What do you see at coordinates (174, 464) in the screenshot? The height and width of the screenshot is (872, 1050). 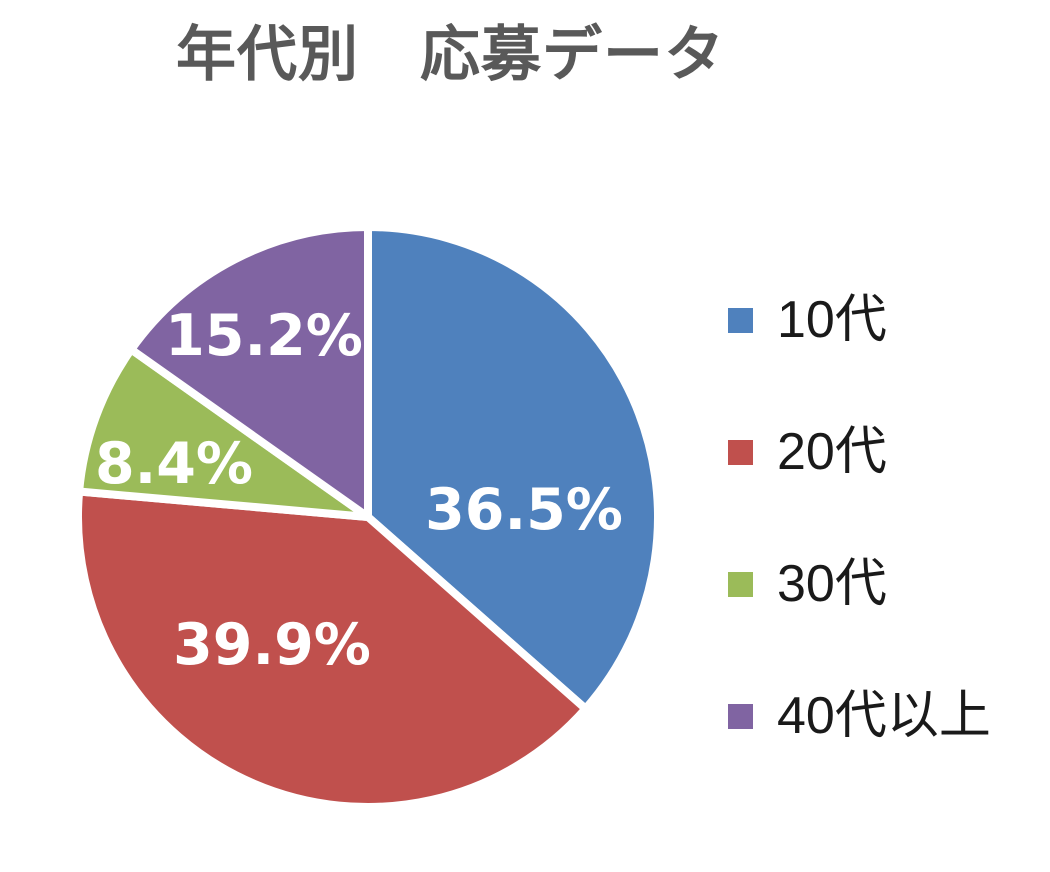 I see `pie-data-label: 8.4%` at bounding box center [174, 464].